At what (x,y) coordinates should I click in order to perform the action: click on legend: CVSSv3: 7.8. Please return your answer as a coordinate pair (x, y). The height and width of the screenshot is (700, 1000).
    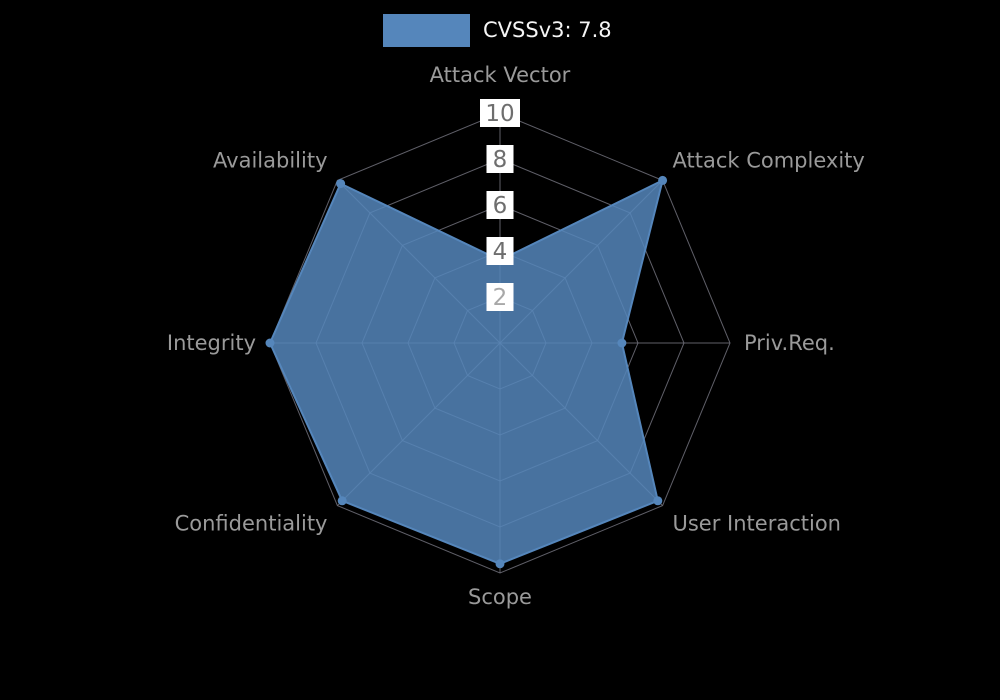
    Looking at the image, I should click on (497, 30).